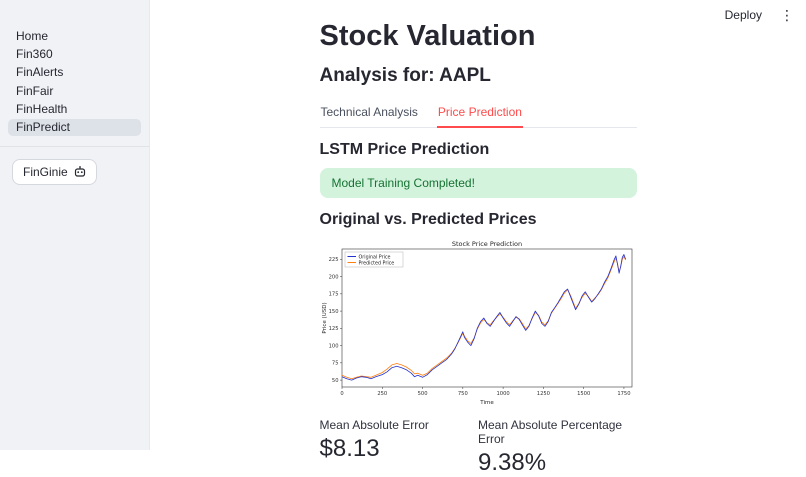 Image resolution: width=806 pixels, height=477 pixels. Describe the element at coordinates (550, 432) in the screenshot. I see `metric-mape-label: Mean Absolute Percentage Error` at that location.